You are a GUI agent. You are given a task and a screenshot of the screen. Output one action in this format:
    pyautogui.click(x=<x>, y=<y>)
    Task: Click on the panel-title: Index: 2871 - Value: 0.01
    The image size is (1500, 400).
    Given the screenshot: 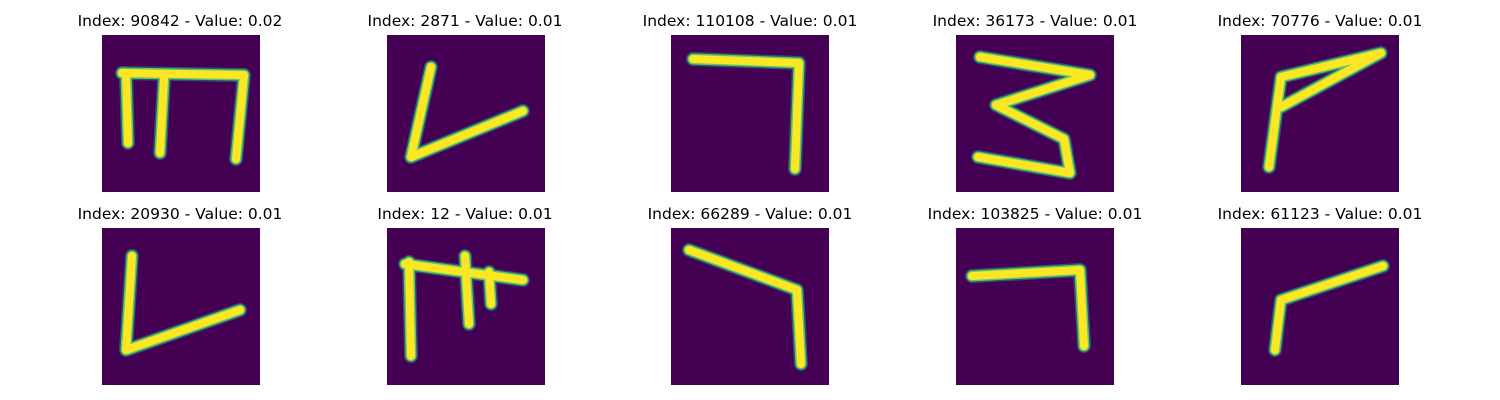 What is the action you would take?
    pyautogui.click(x=465, y=21)
    